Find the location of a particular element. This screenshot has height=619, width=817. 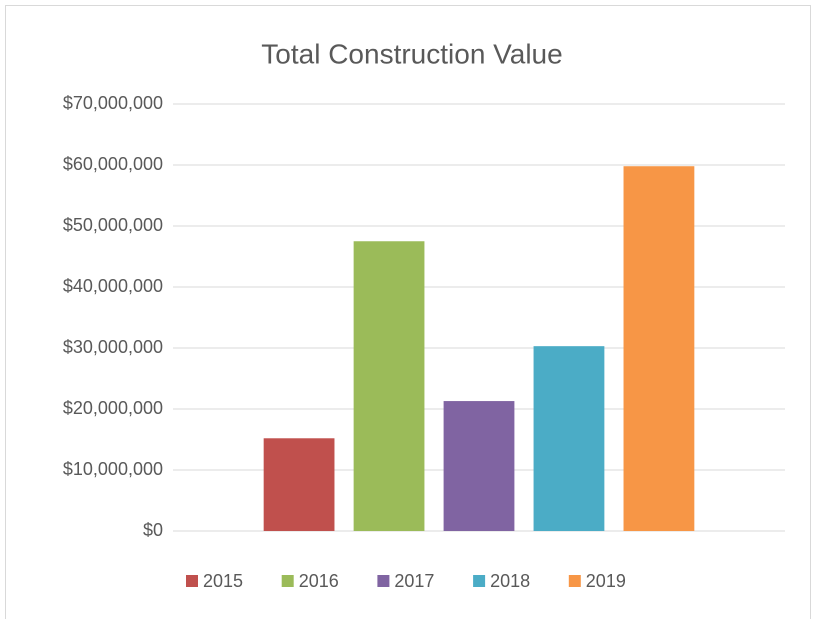

y-tick-label: $20,000,000 is located at coordinates (113, 408).